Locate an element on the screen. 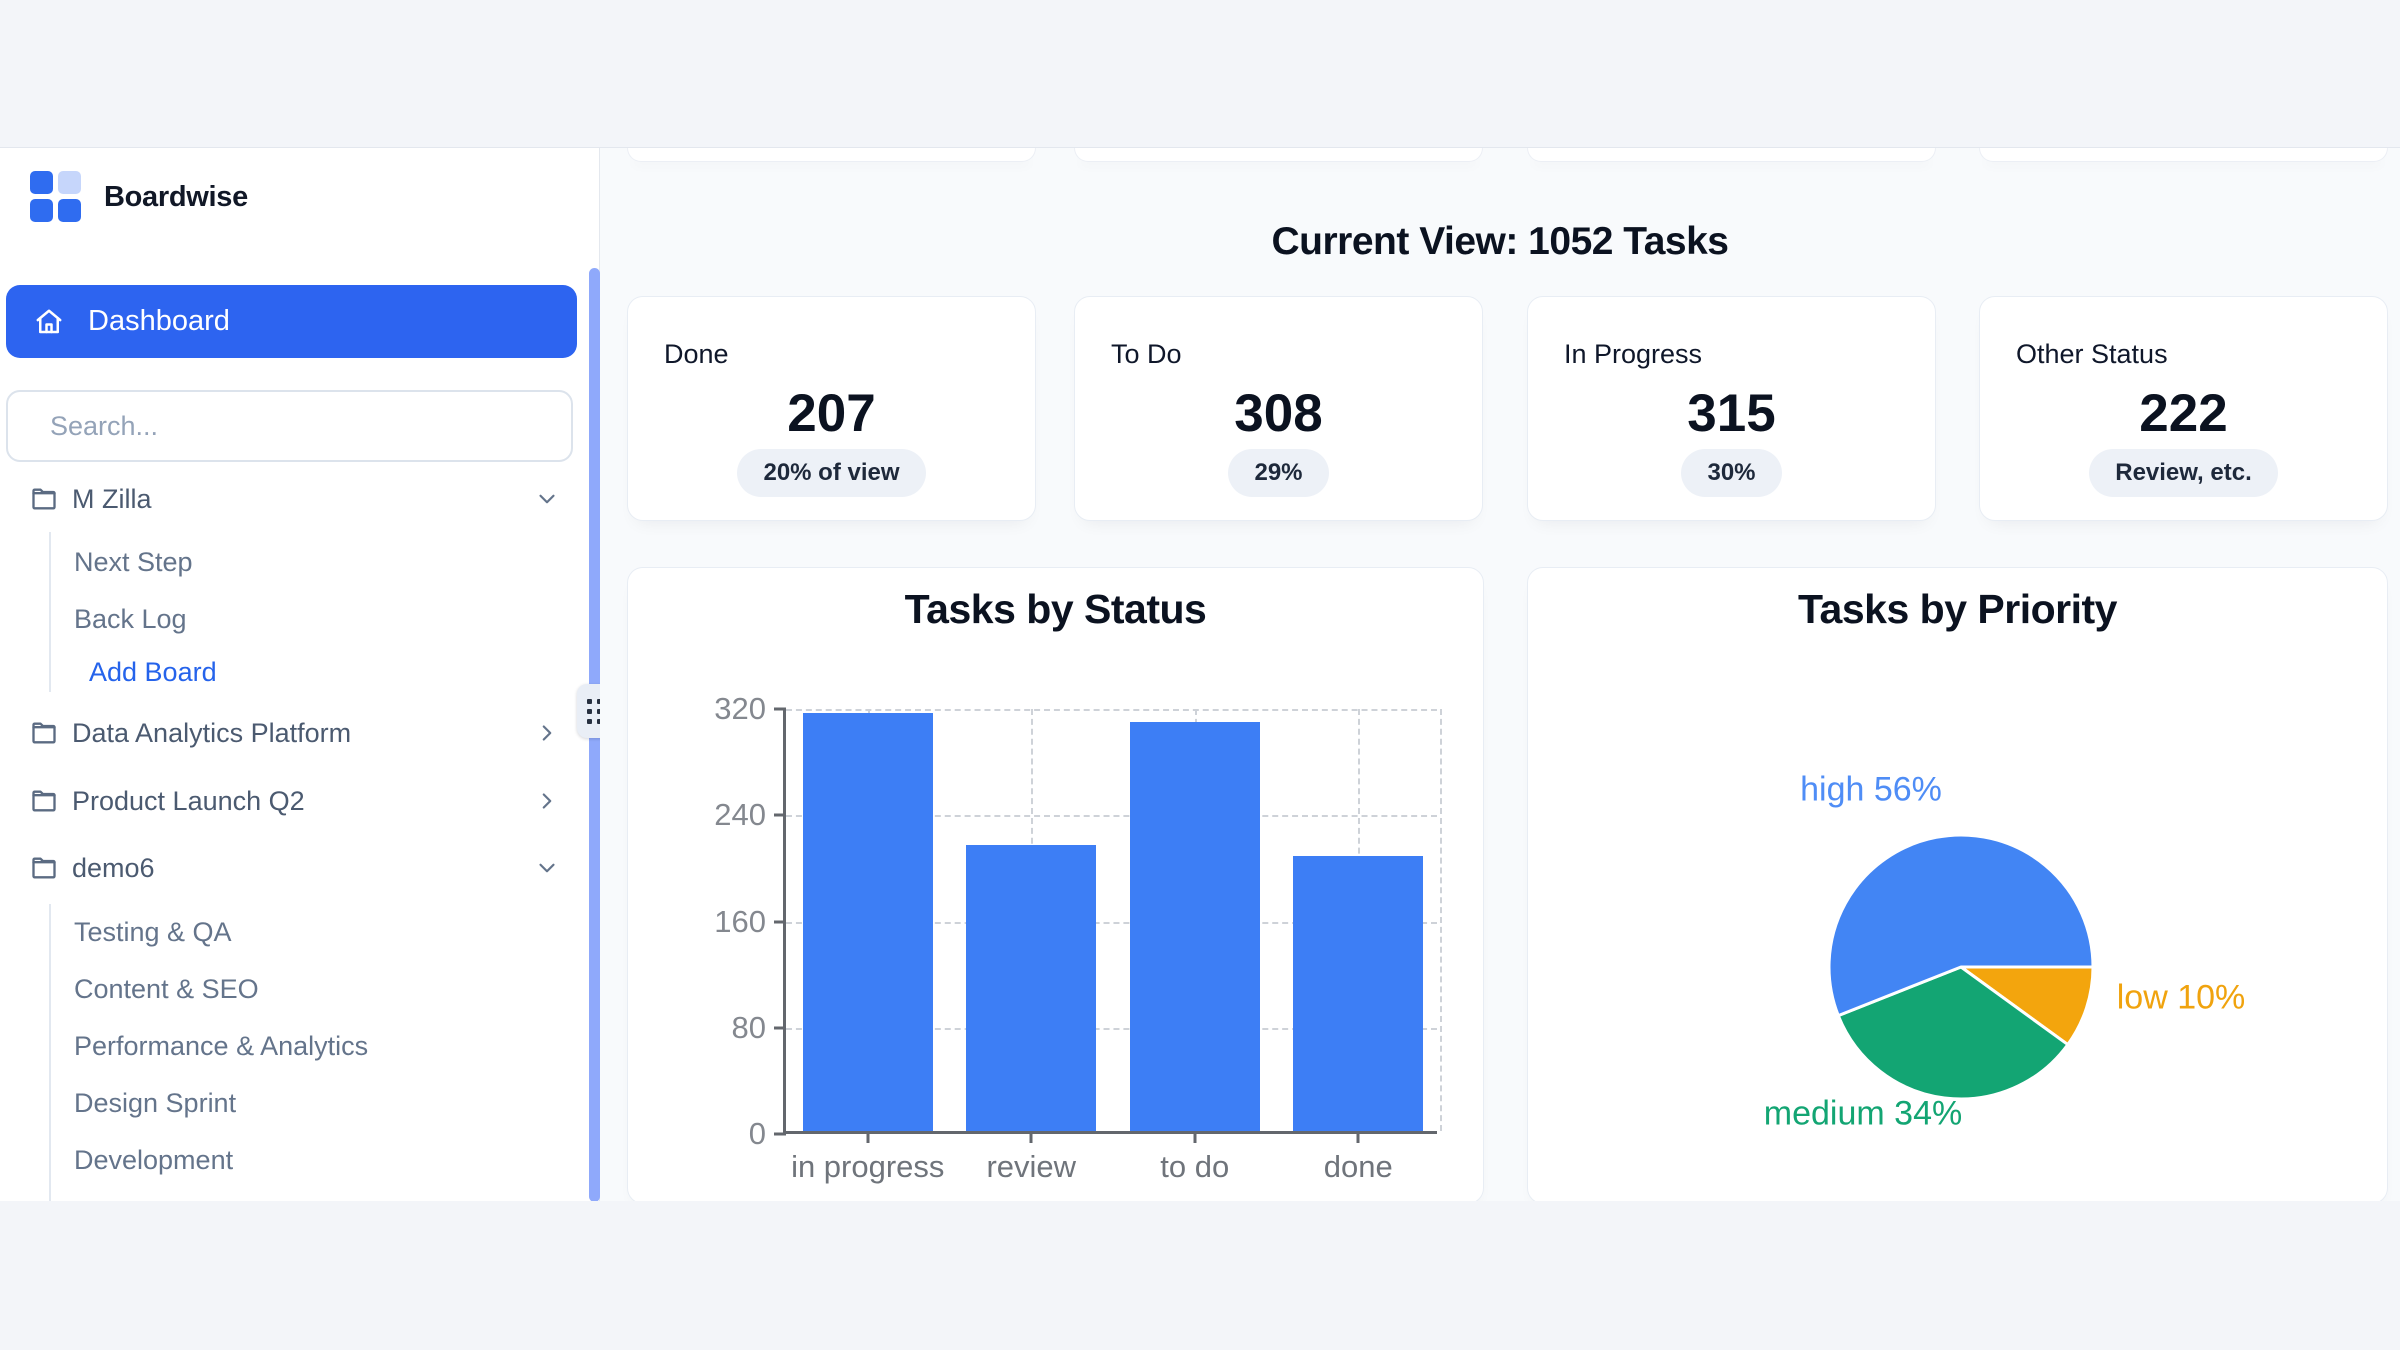 This screenshot has width=2400, height=1350. sidebar-section-data-analytics-platform: Data Analytics Platform is located at coordinates (289, 733).